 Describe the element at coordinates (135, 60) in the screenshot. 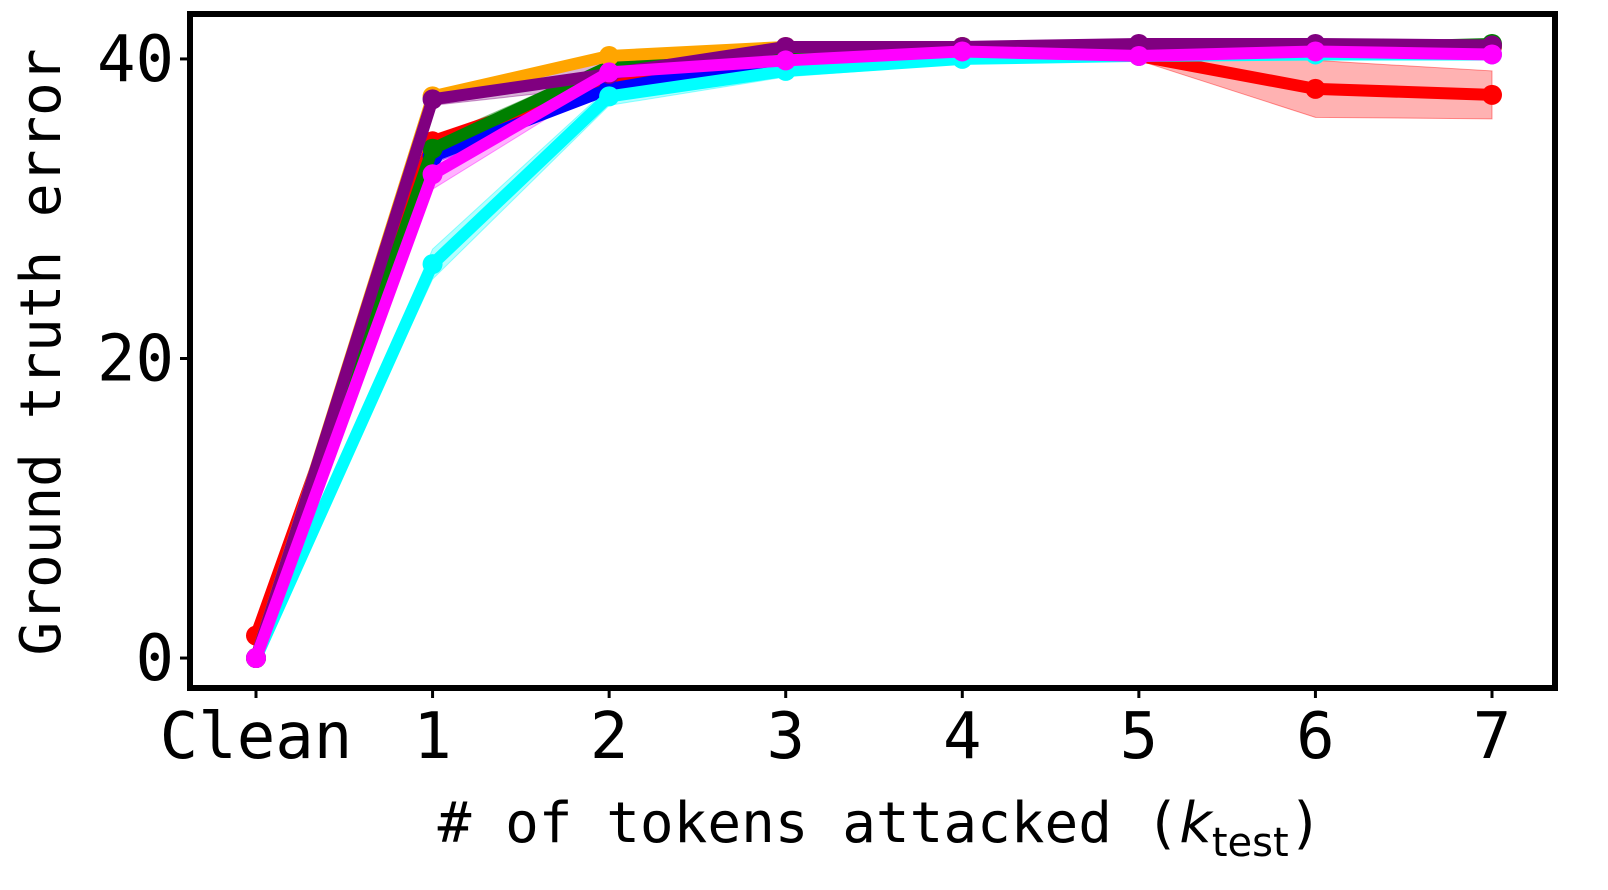

I see `y-tick-label: 40` at that location.